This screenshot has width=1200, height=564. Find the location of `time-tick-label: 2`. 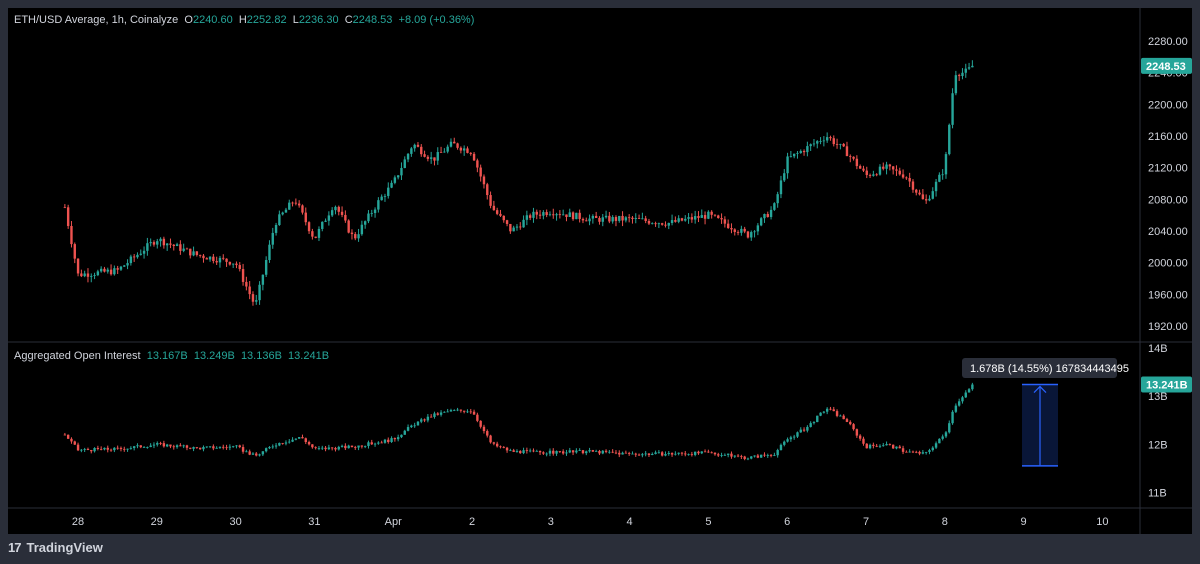

time-tick-label: 2 is located at coordinates (472, 522).